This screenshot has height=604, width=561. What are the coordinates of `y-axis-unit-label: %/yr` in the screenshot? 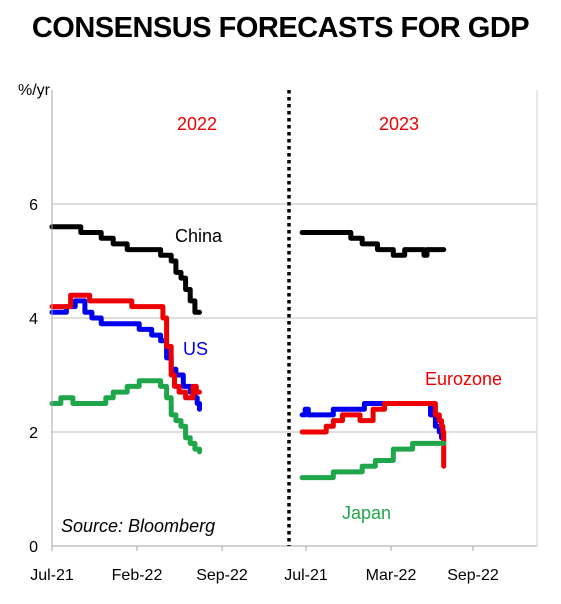 It's located at (34, 90).